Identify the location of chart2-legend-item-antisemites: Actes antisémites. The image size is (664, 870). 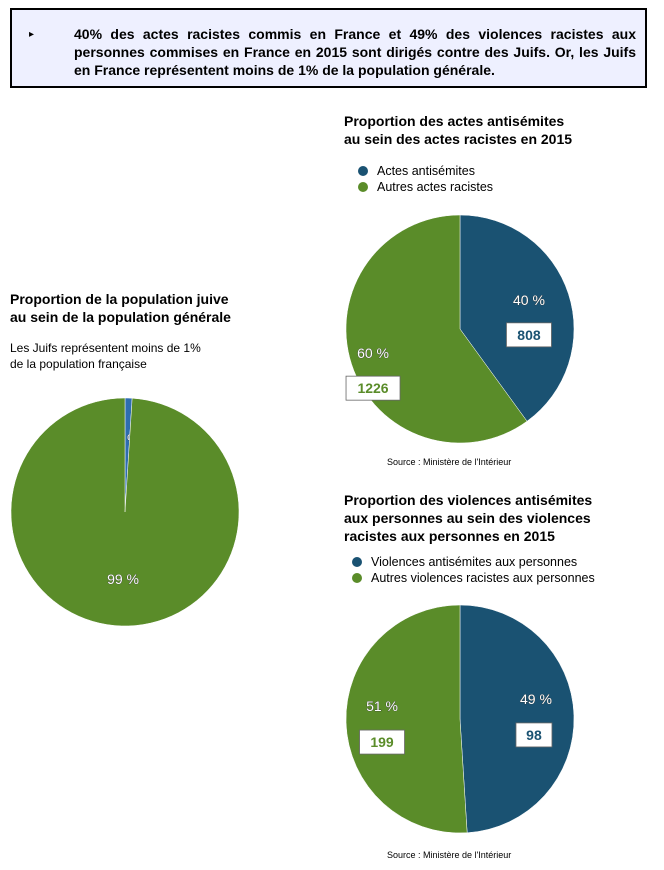
(425, 171).